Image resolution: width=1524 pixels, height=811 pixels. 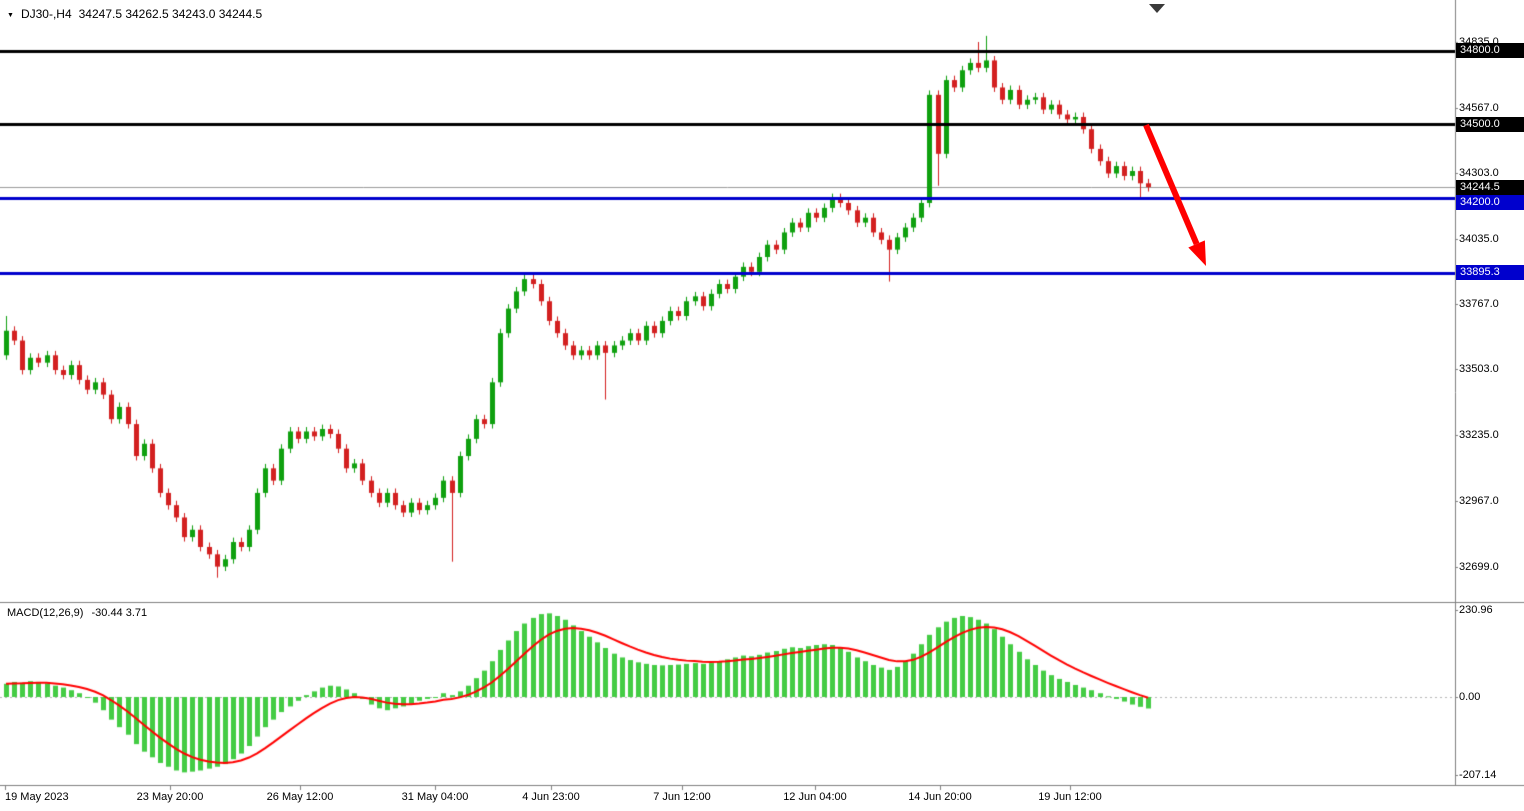 I want to click on macd-tick-label: 0.00, so click(x=1470, y=697).